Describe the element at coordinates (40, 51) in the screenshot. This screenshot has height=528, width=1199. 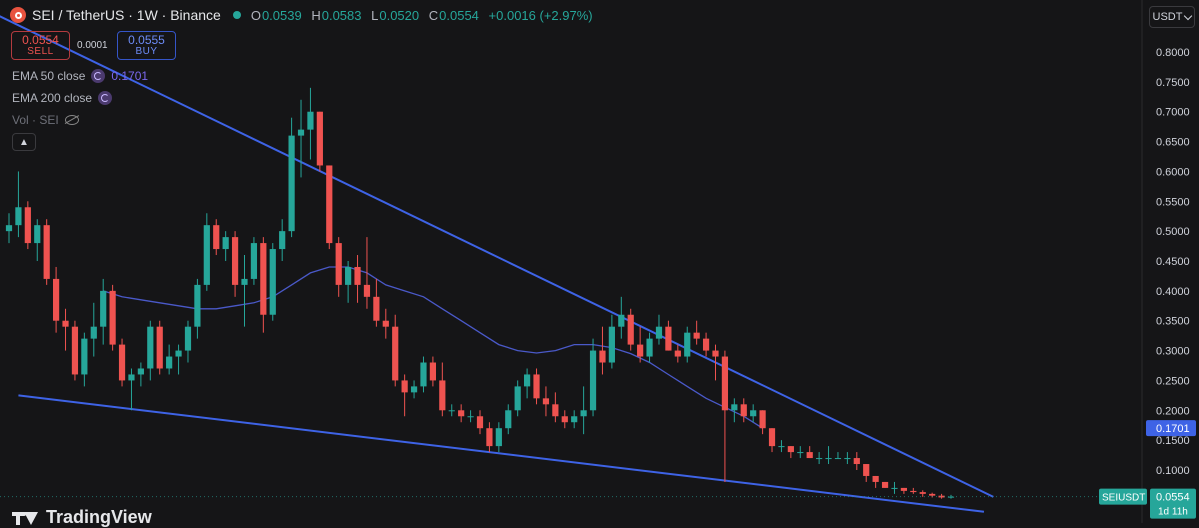
I see `sell-label: SELL` at that location.